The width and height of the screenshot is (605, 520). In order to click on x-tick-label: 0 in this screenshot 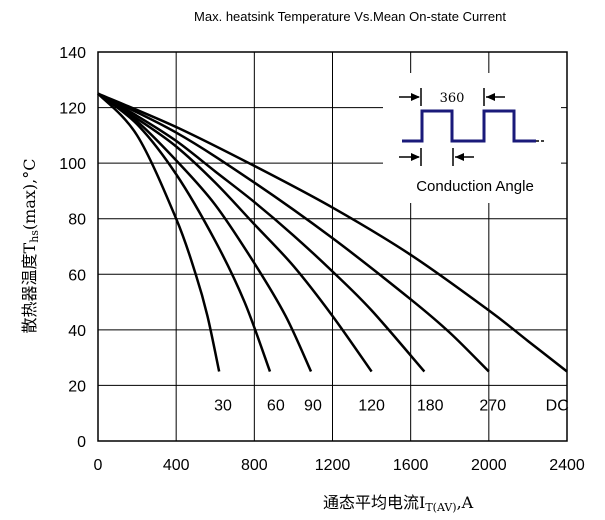, I will do `click(98, 465)`.